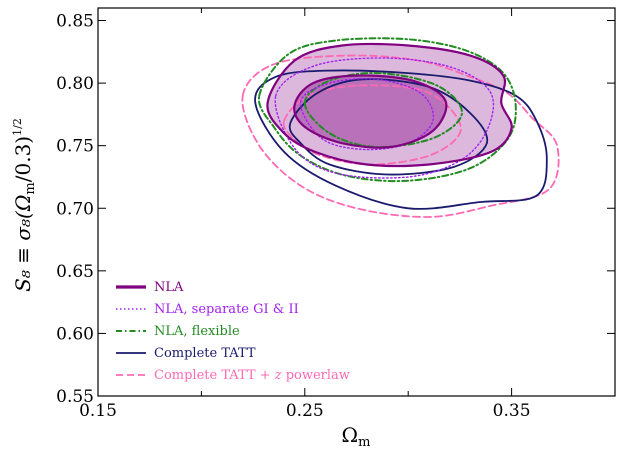 This screenshot has height=451, width=625. What do you see at coordinates (252, 375) in the screenshot?
I see `legend-label-4: Complete TATT + z powerlaw` at bounding box center [252, 375].